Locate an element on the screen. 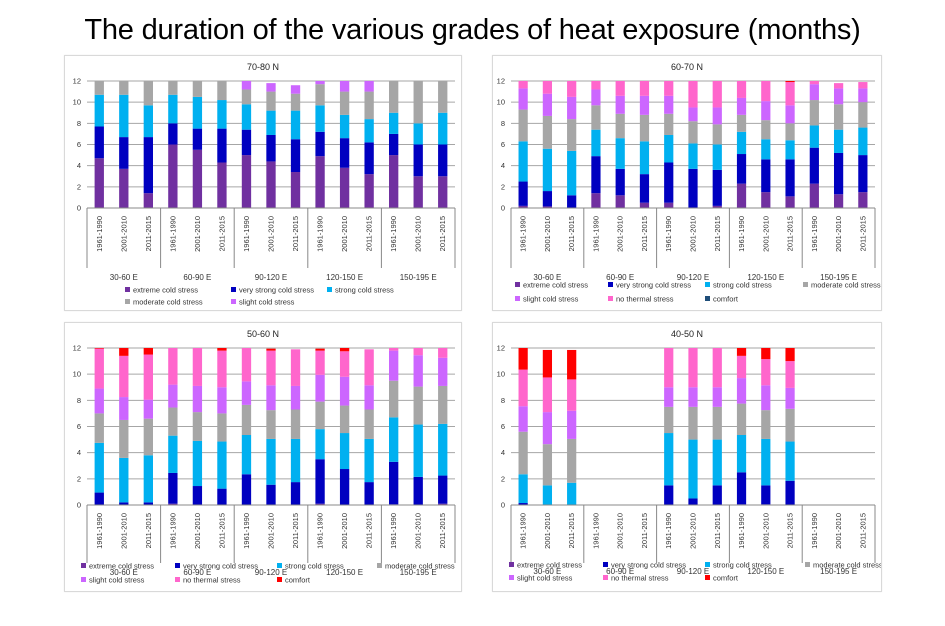 This screenshot has width=945, height=626. legend-label: comfort is located at coordinates (726, 578).